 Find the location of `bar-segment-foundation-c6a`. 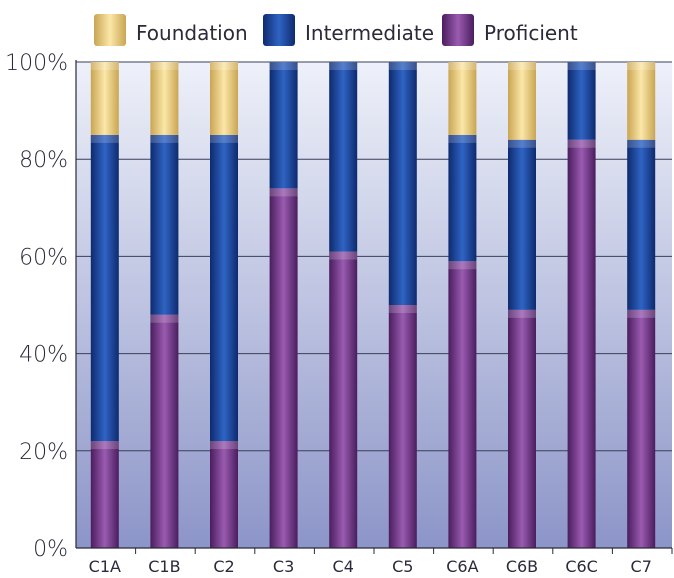

bar-segment-foundation-c6a is located at coordinates (462, 98).